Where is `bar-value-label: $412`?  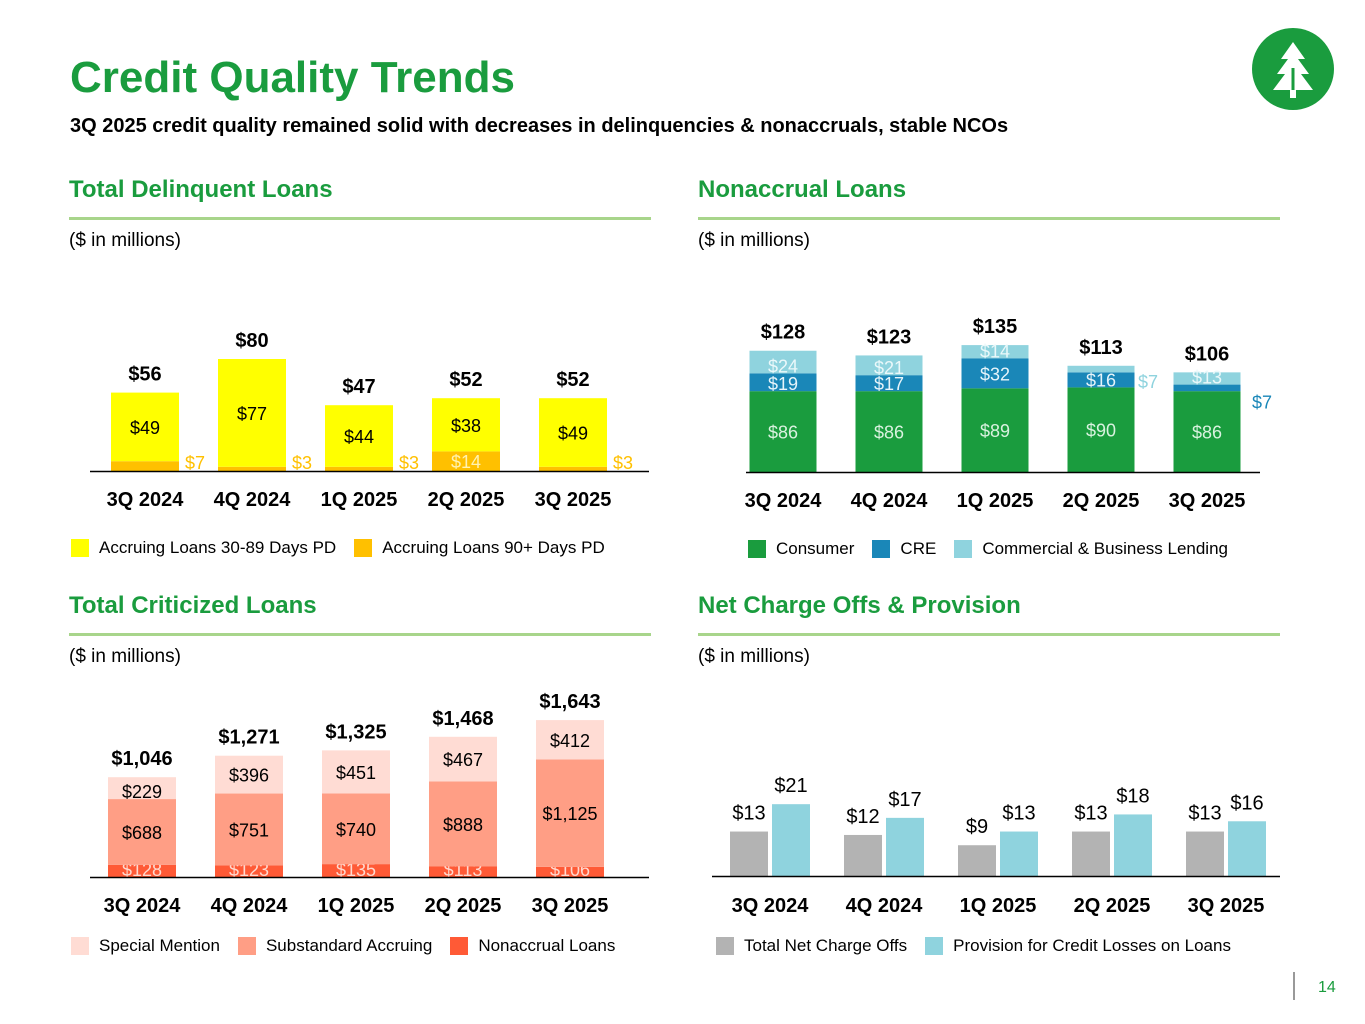 bar-value-label: $412 is located at coordinates (570, 741).